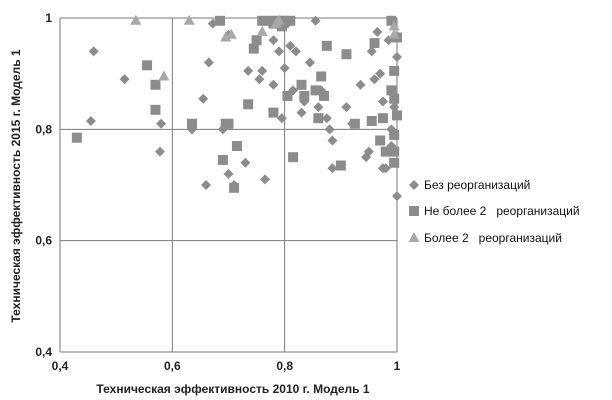  What do you see at coordinates (284, 366) in the screenshot?
I see `x-tick-label: 0,8` at bounding box center [284, 366].